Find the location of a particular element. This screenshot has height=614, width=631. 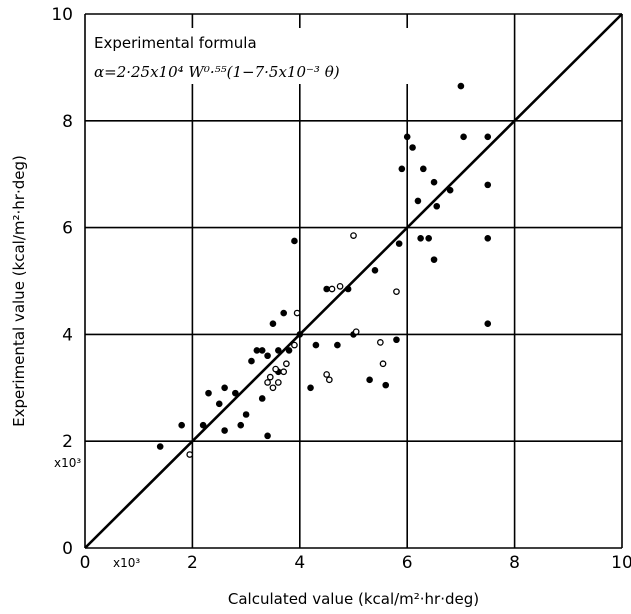

y-tick-label-2: 4 is located at coordinates (67, 335).